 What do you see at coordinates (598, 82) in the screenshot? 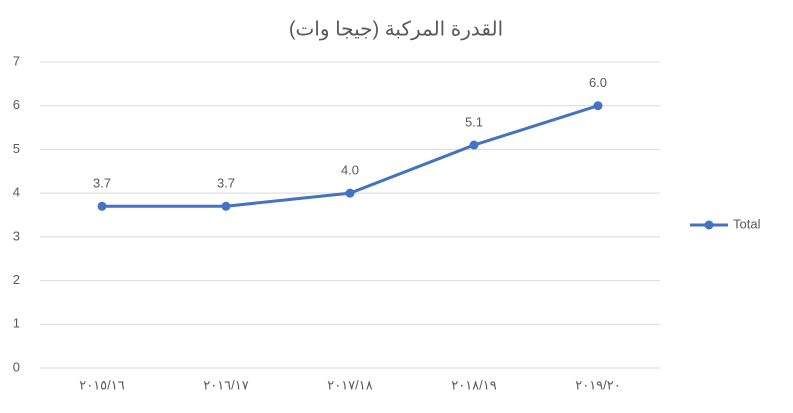
I see `data-label: 6.0` at bounding box center [598, 82].